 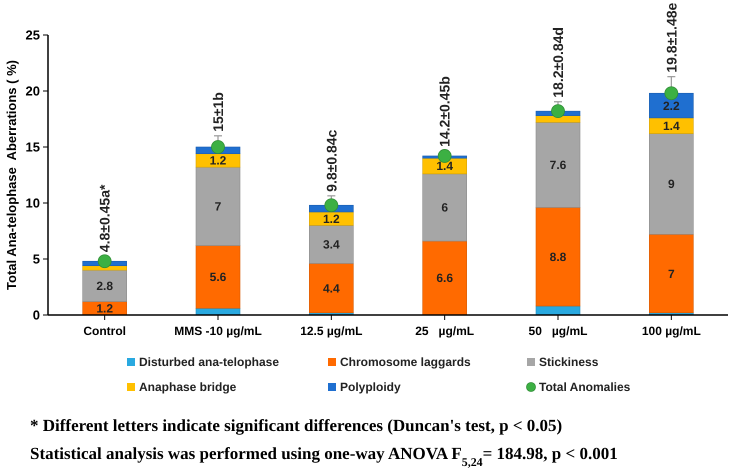 What do you see at coordinates (671, 105) in the screenshot?
I see `data-label: 2.2` at bounding box center [671, 105].